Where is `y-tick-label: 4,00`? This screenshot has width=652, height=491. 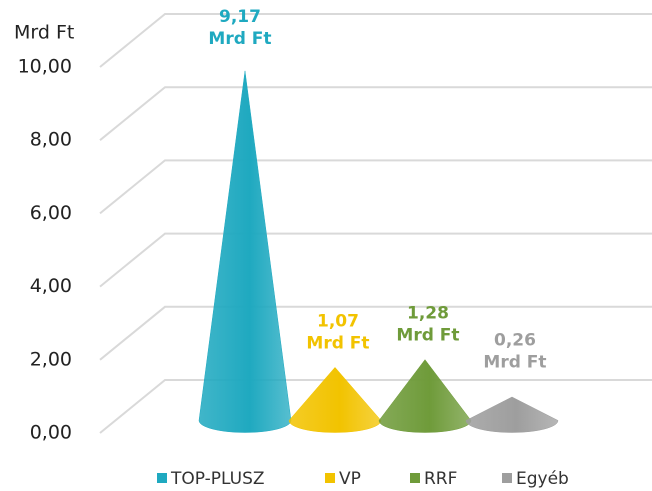 y-tick-label: 4,00 is located at coordinates (51, 286).